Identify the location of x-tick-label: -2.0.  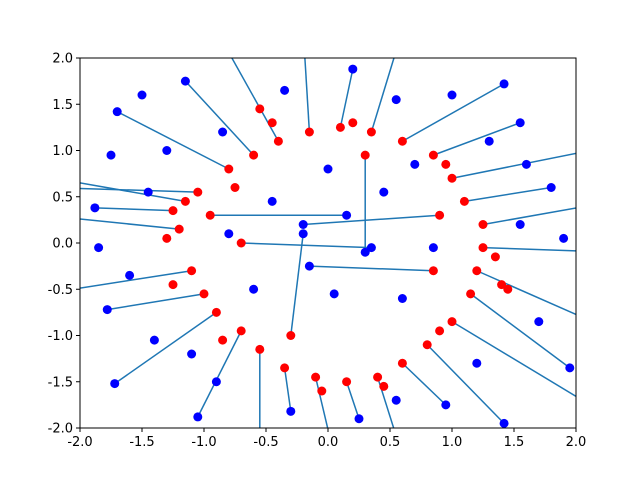
(79, 442).